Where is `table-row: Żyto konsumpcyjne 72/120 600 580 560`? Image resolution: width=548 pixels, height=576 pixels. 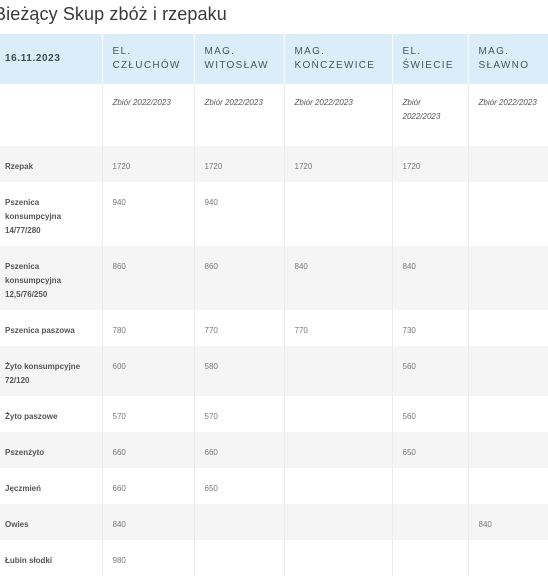
table-row: Żyto konsumpcyjne 72/120 600 580 560 is located at coordinates (274, 371).